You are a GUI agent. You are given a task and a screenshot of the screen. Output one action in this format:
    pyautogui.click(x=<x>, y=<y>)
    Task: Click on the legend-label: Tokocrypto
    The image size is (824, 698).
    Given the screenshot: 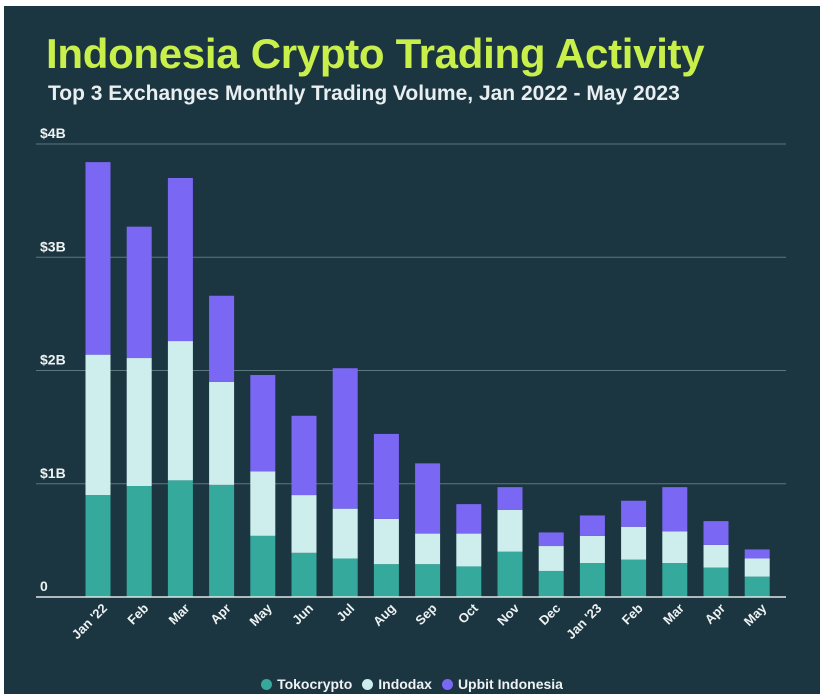 What is the action you would take?
    pyautogui.click(x=315, y=684)
    